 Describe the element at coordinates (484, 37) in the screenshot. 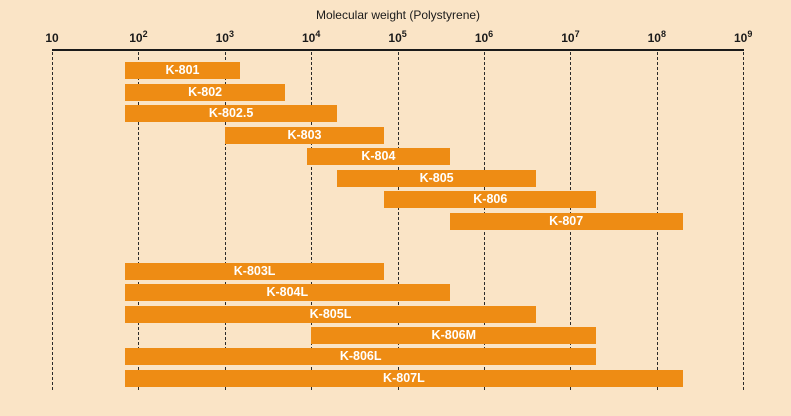

I see `x-axis-tick-label: 10⁶` at that location.